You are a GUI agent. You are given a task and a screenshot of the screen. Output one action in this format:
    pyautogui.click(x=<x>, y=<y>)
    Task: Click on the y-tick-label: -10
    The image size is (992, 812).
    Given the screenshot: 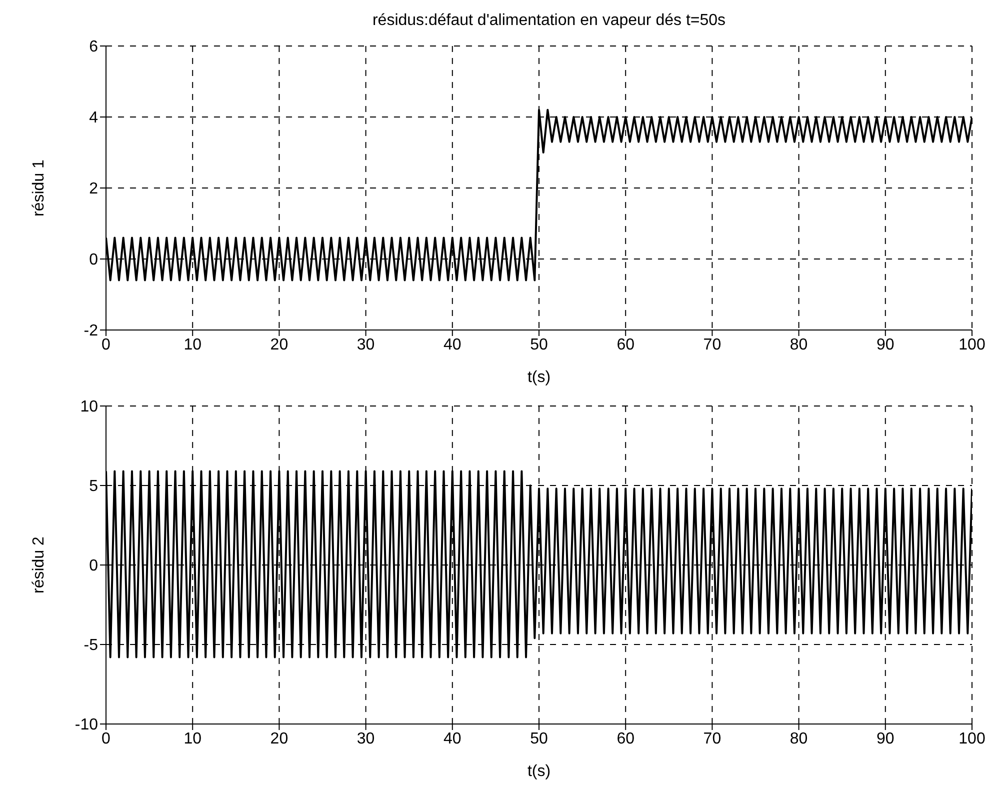 What is the action you would take?
    pyautogui.click(x=86, y=725)
    